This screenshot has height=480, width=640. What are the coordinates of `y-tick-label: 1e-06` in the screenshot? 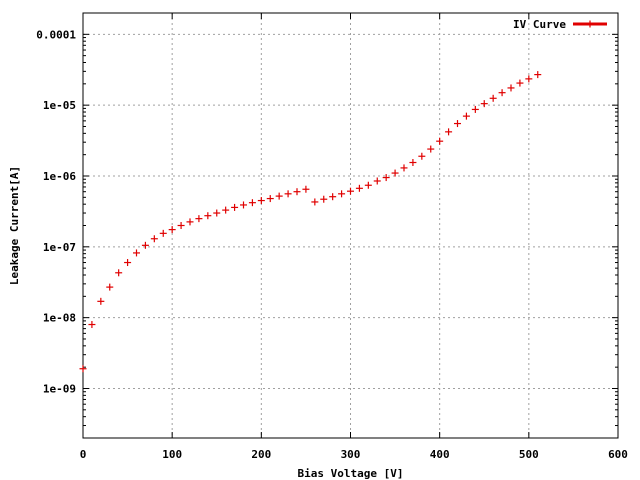 It's located at (59, 176).